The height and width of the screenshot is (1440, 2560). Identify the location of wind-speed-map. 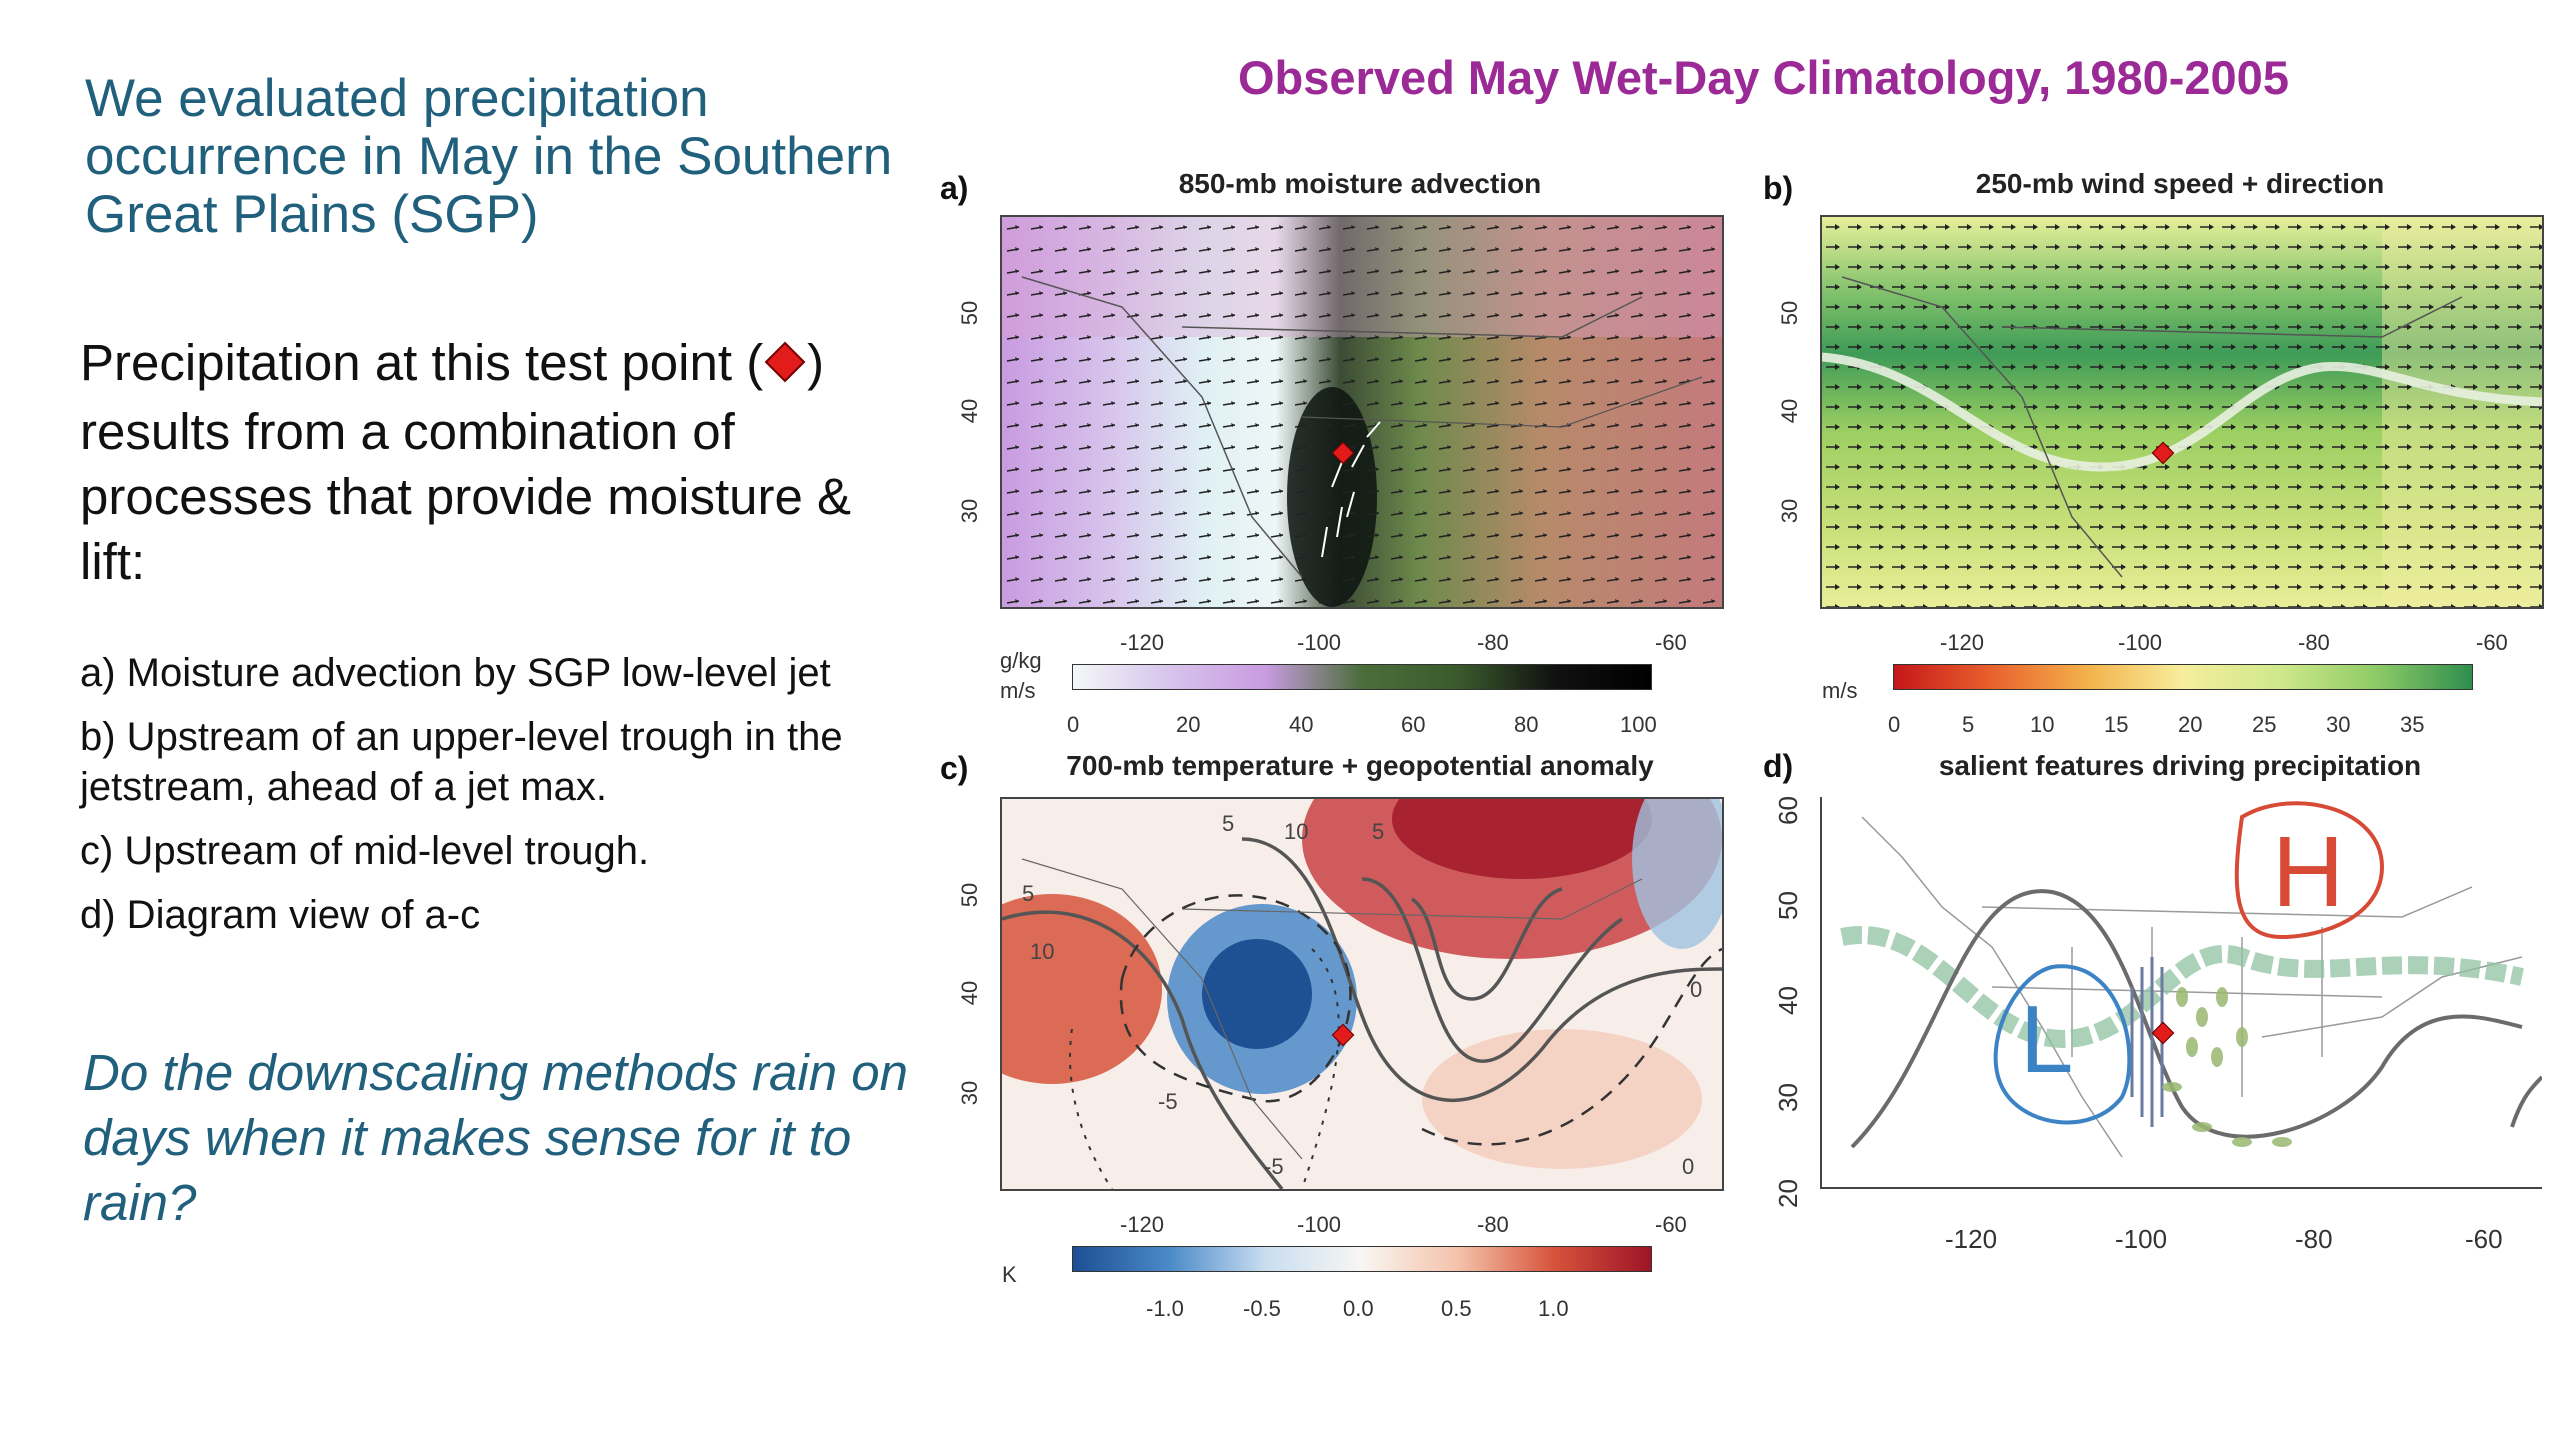
(2182, 412).